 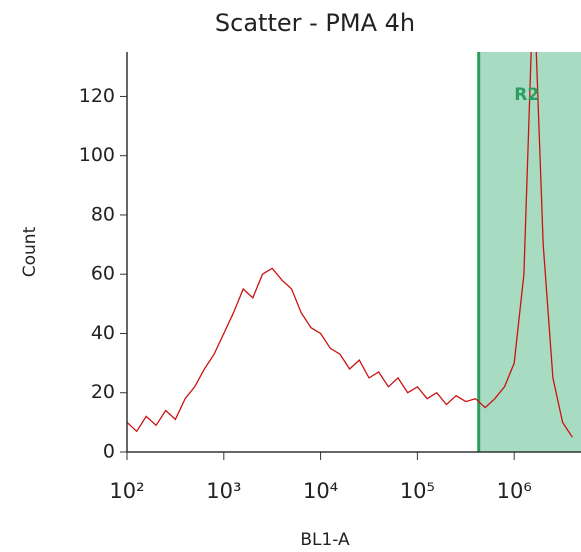 What do you see at coordinates (126, 491) in the screenshot?
I see `x-tick-label: 10²` at bounding box center [126, 491].